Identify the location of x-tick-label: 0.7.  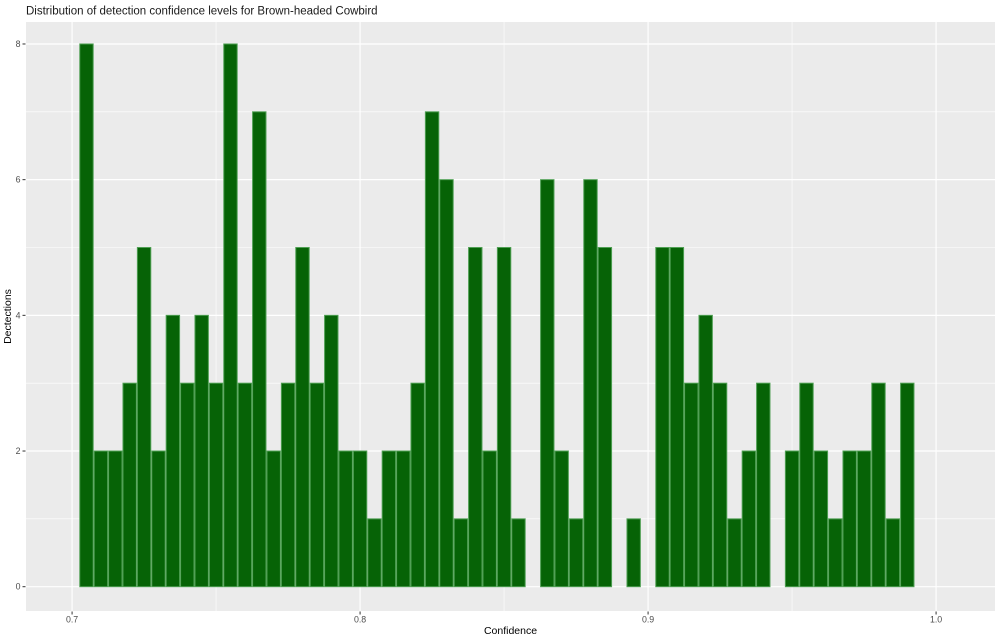
(72, 620).